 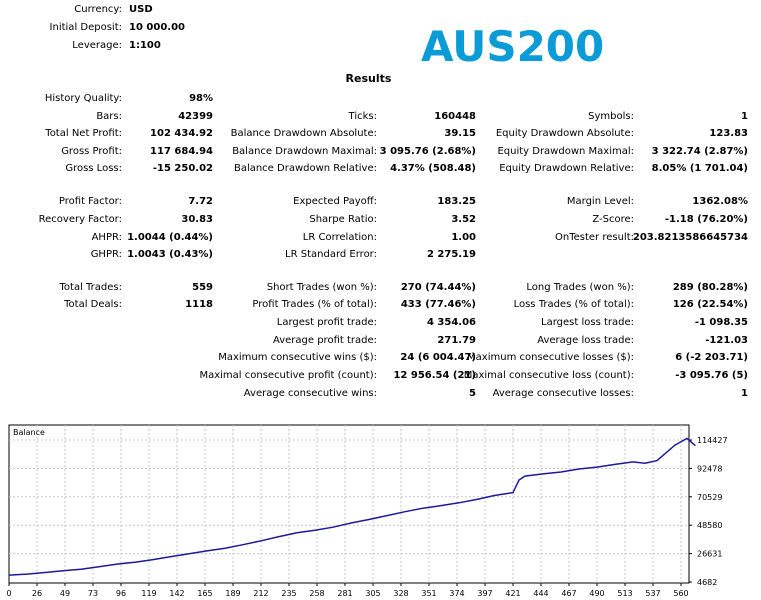 I want to click on col2-row-14-label: Average consecutive wins:, so click(x=310, y=393).